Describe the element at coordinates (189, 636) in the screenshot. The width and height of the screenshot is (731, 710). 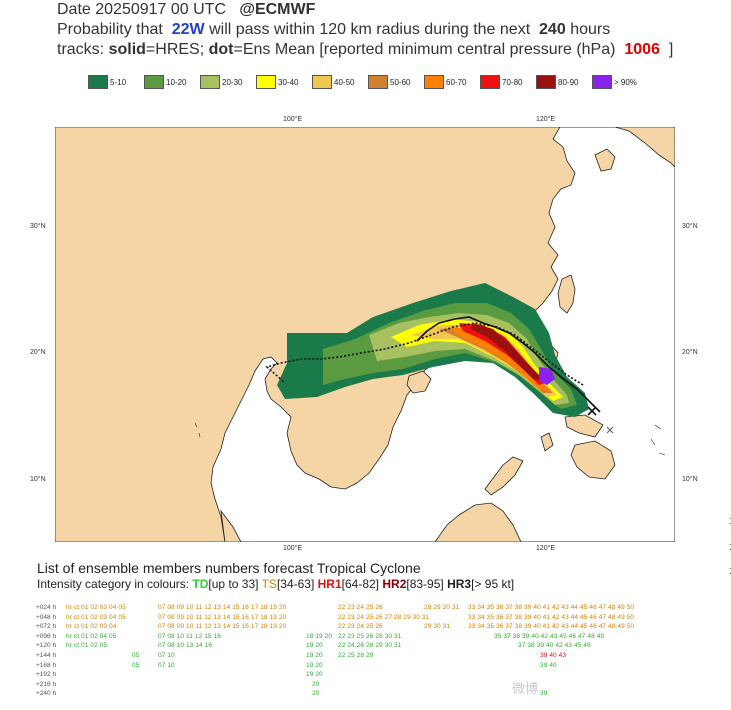
I see `member-group: 07 08 10 11 12 15 16` at that location.